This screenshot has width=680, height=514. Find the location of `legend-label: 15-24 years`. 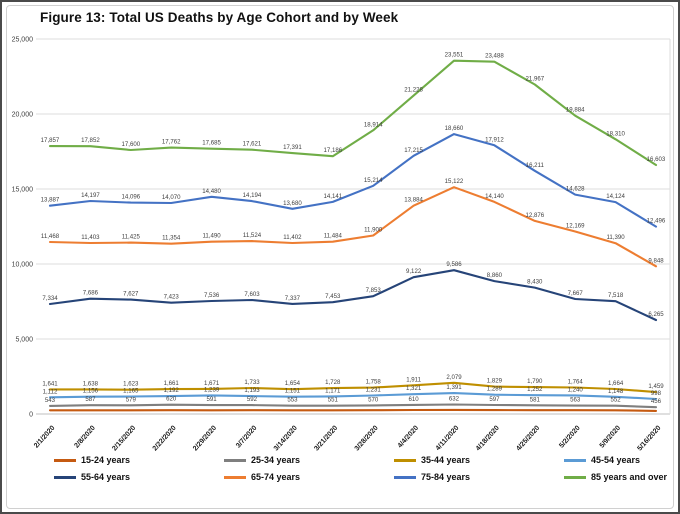

legend-label: 15-24 years is located at coordinates (106, 460).